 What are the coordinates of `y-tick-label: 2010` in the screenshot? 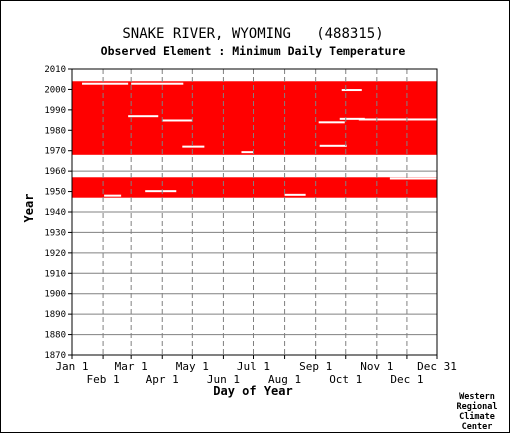 It's located at (55, 70).